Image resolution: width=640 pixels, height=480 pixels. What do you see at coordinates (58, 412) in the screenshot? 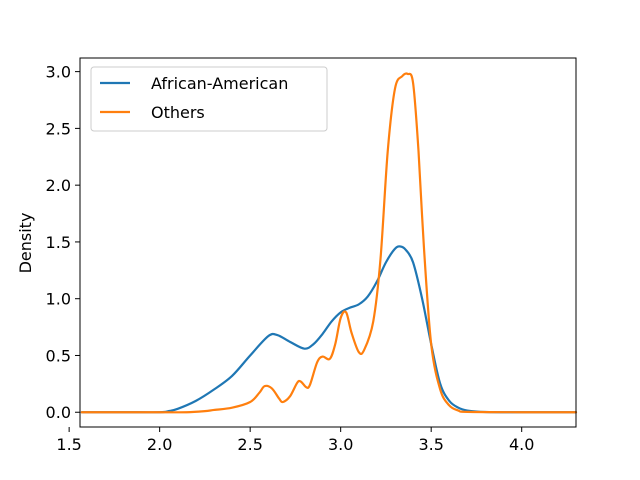
I see `y-tick-label: 0.0` at bounding box center [58, 412].